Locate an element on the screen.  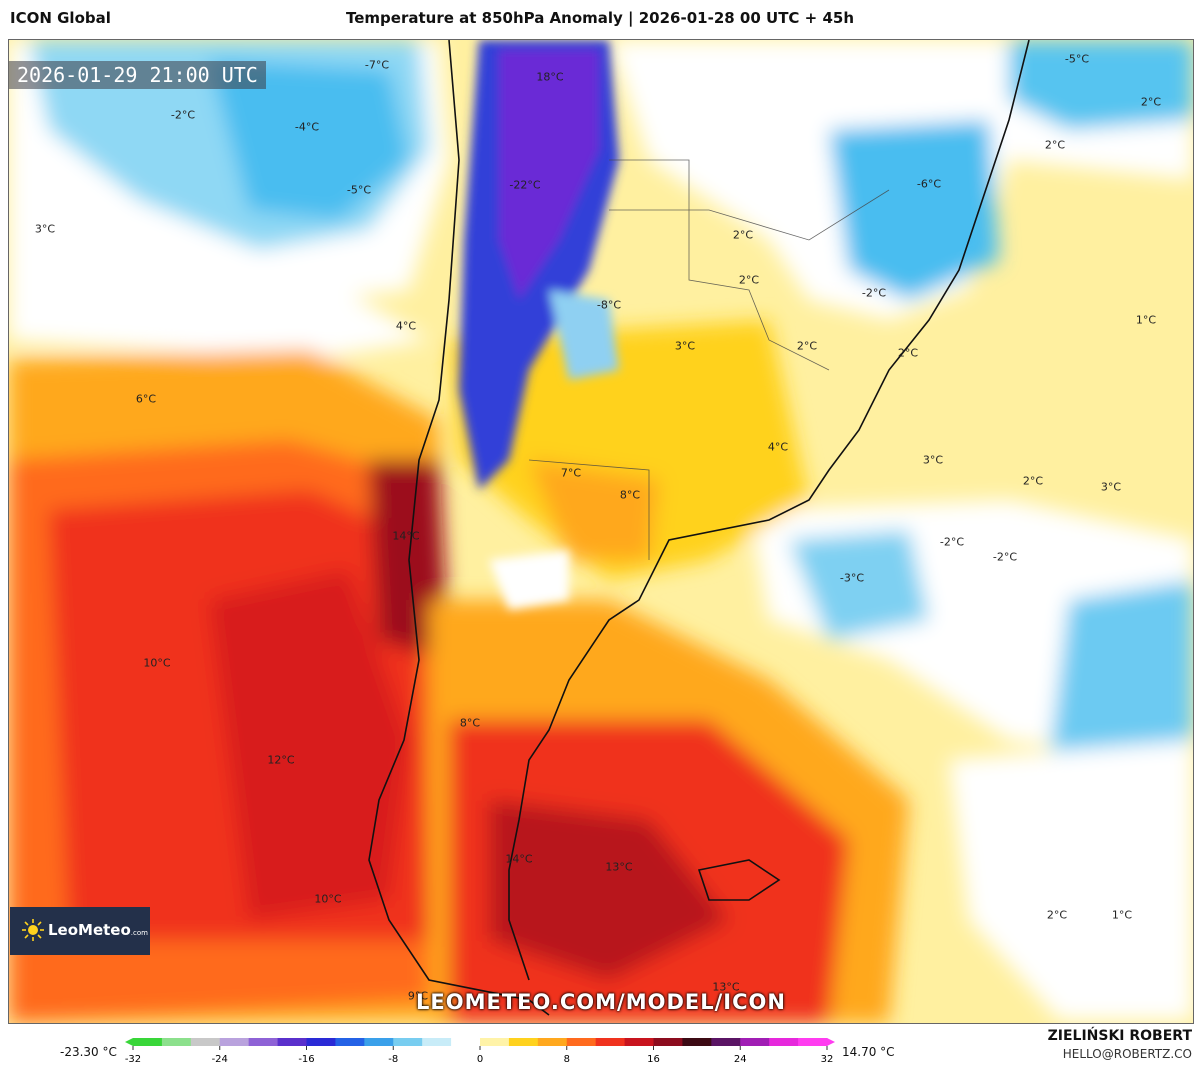
temp-label: 6°C is located at coordinates (146, 399).